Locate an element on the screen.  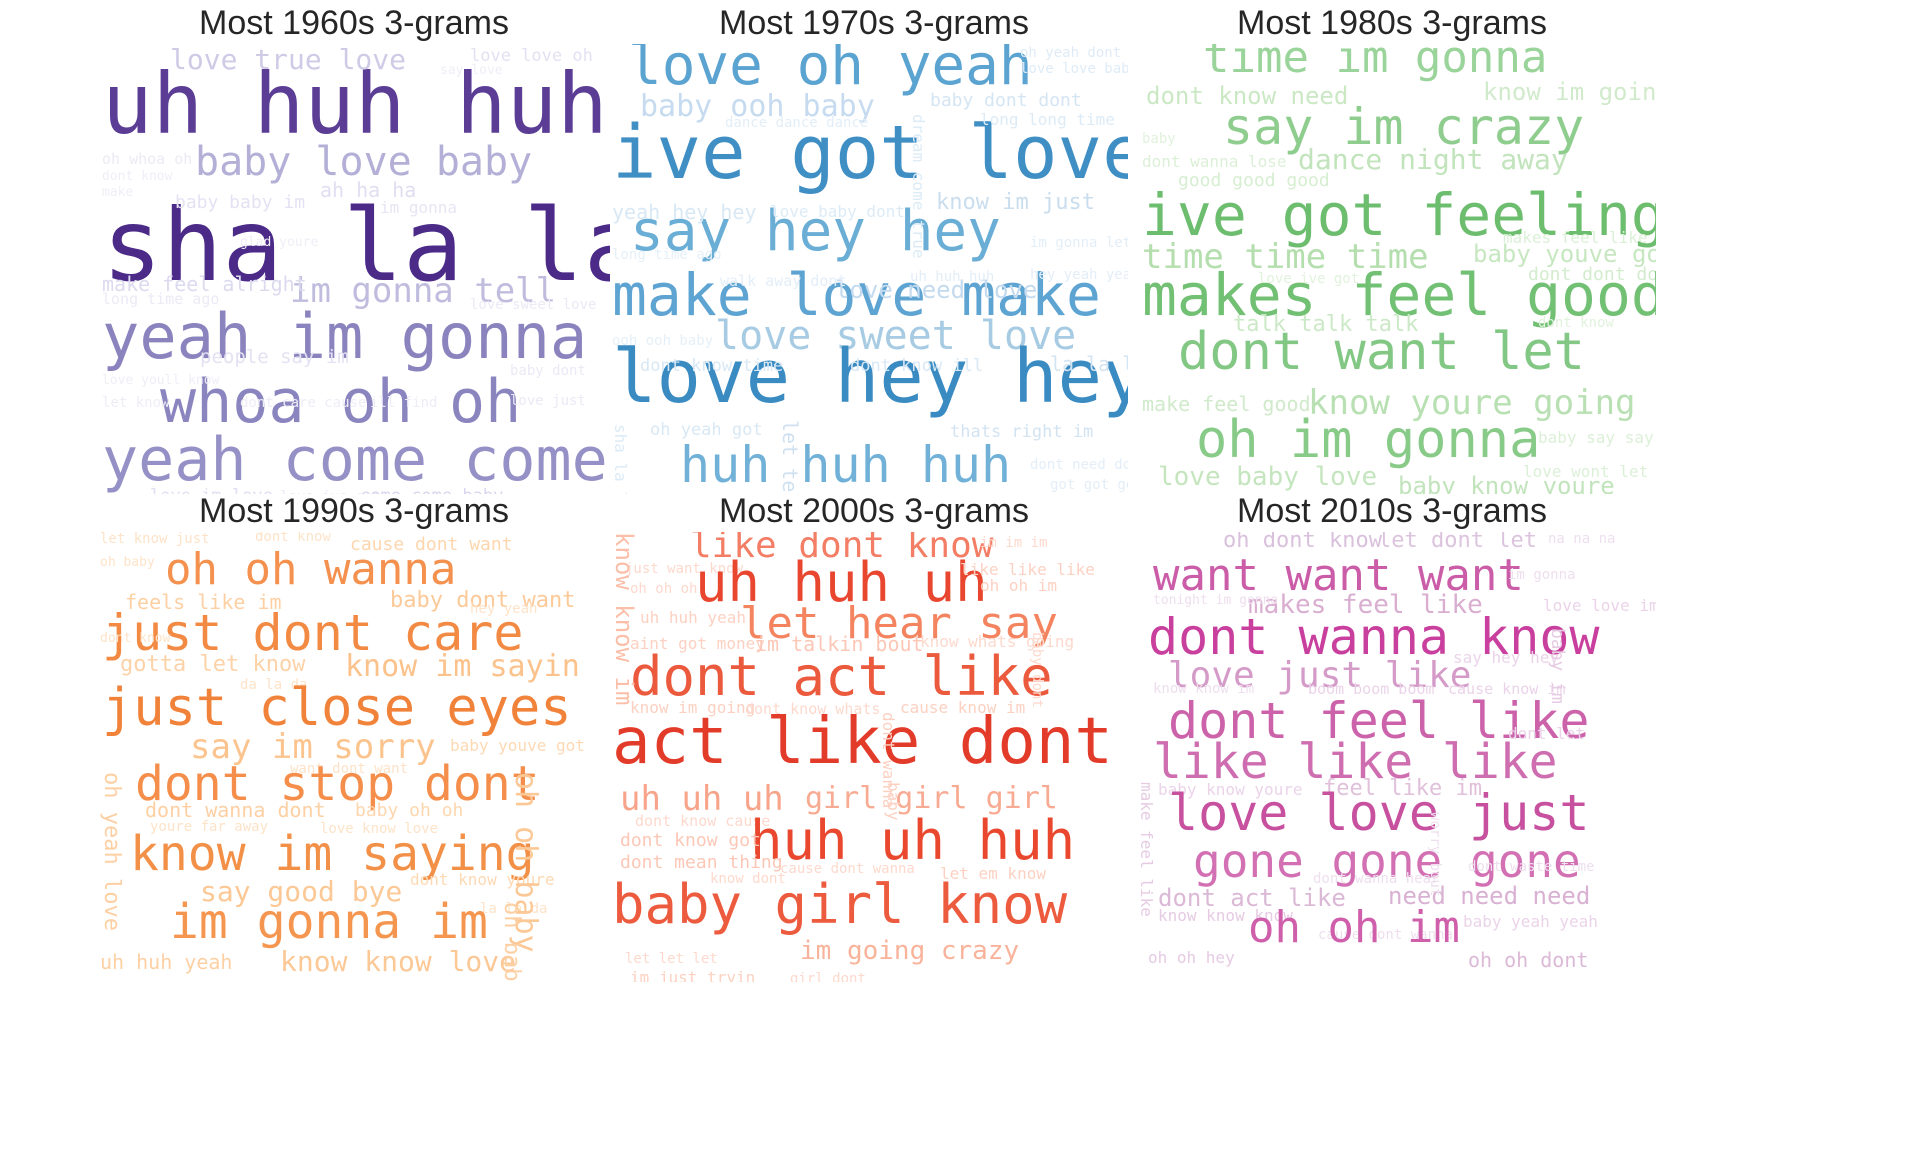
cloud-word: let know is located at coordinates (136, 403).